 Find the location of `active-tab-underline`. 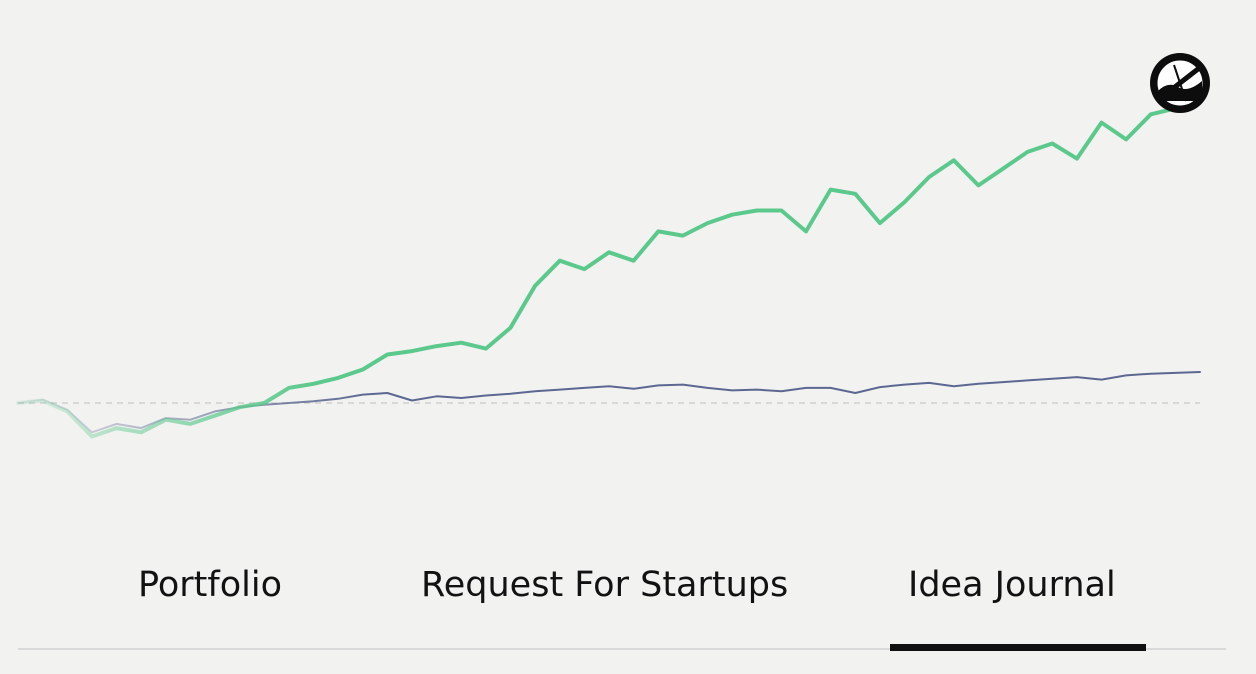

active-tab-underline is located at coordinates (1018, 647).